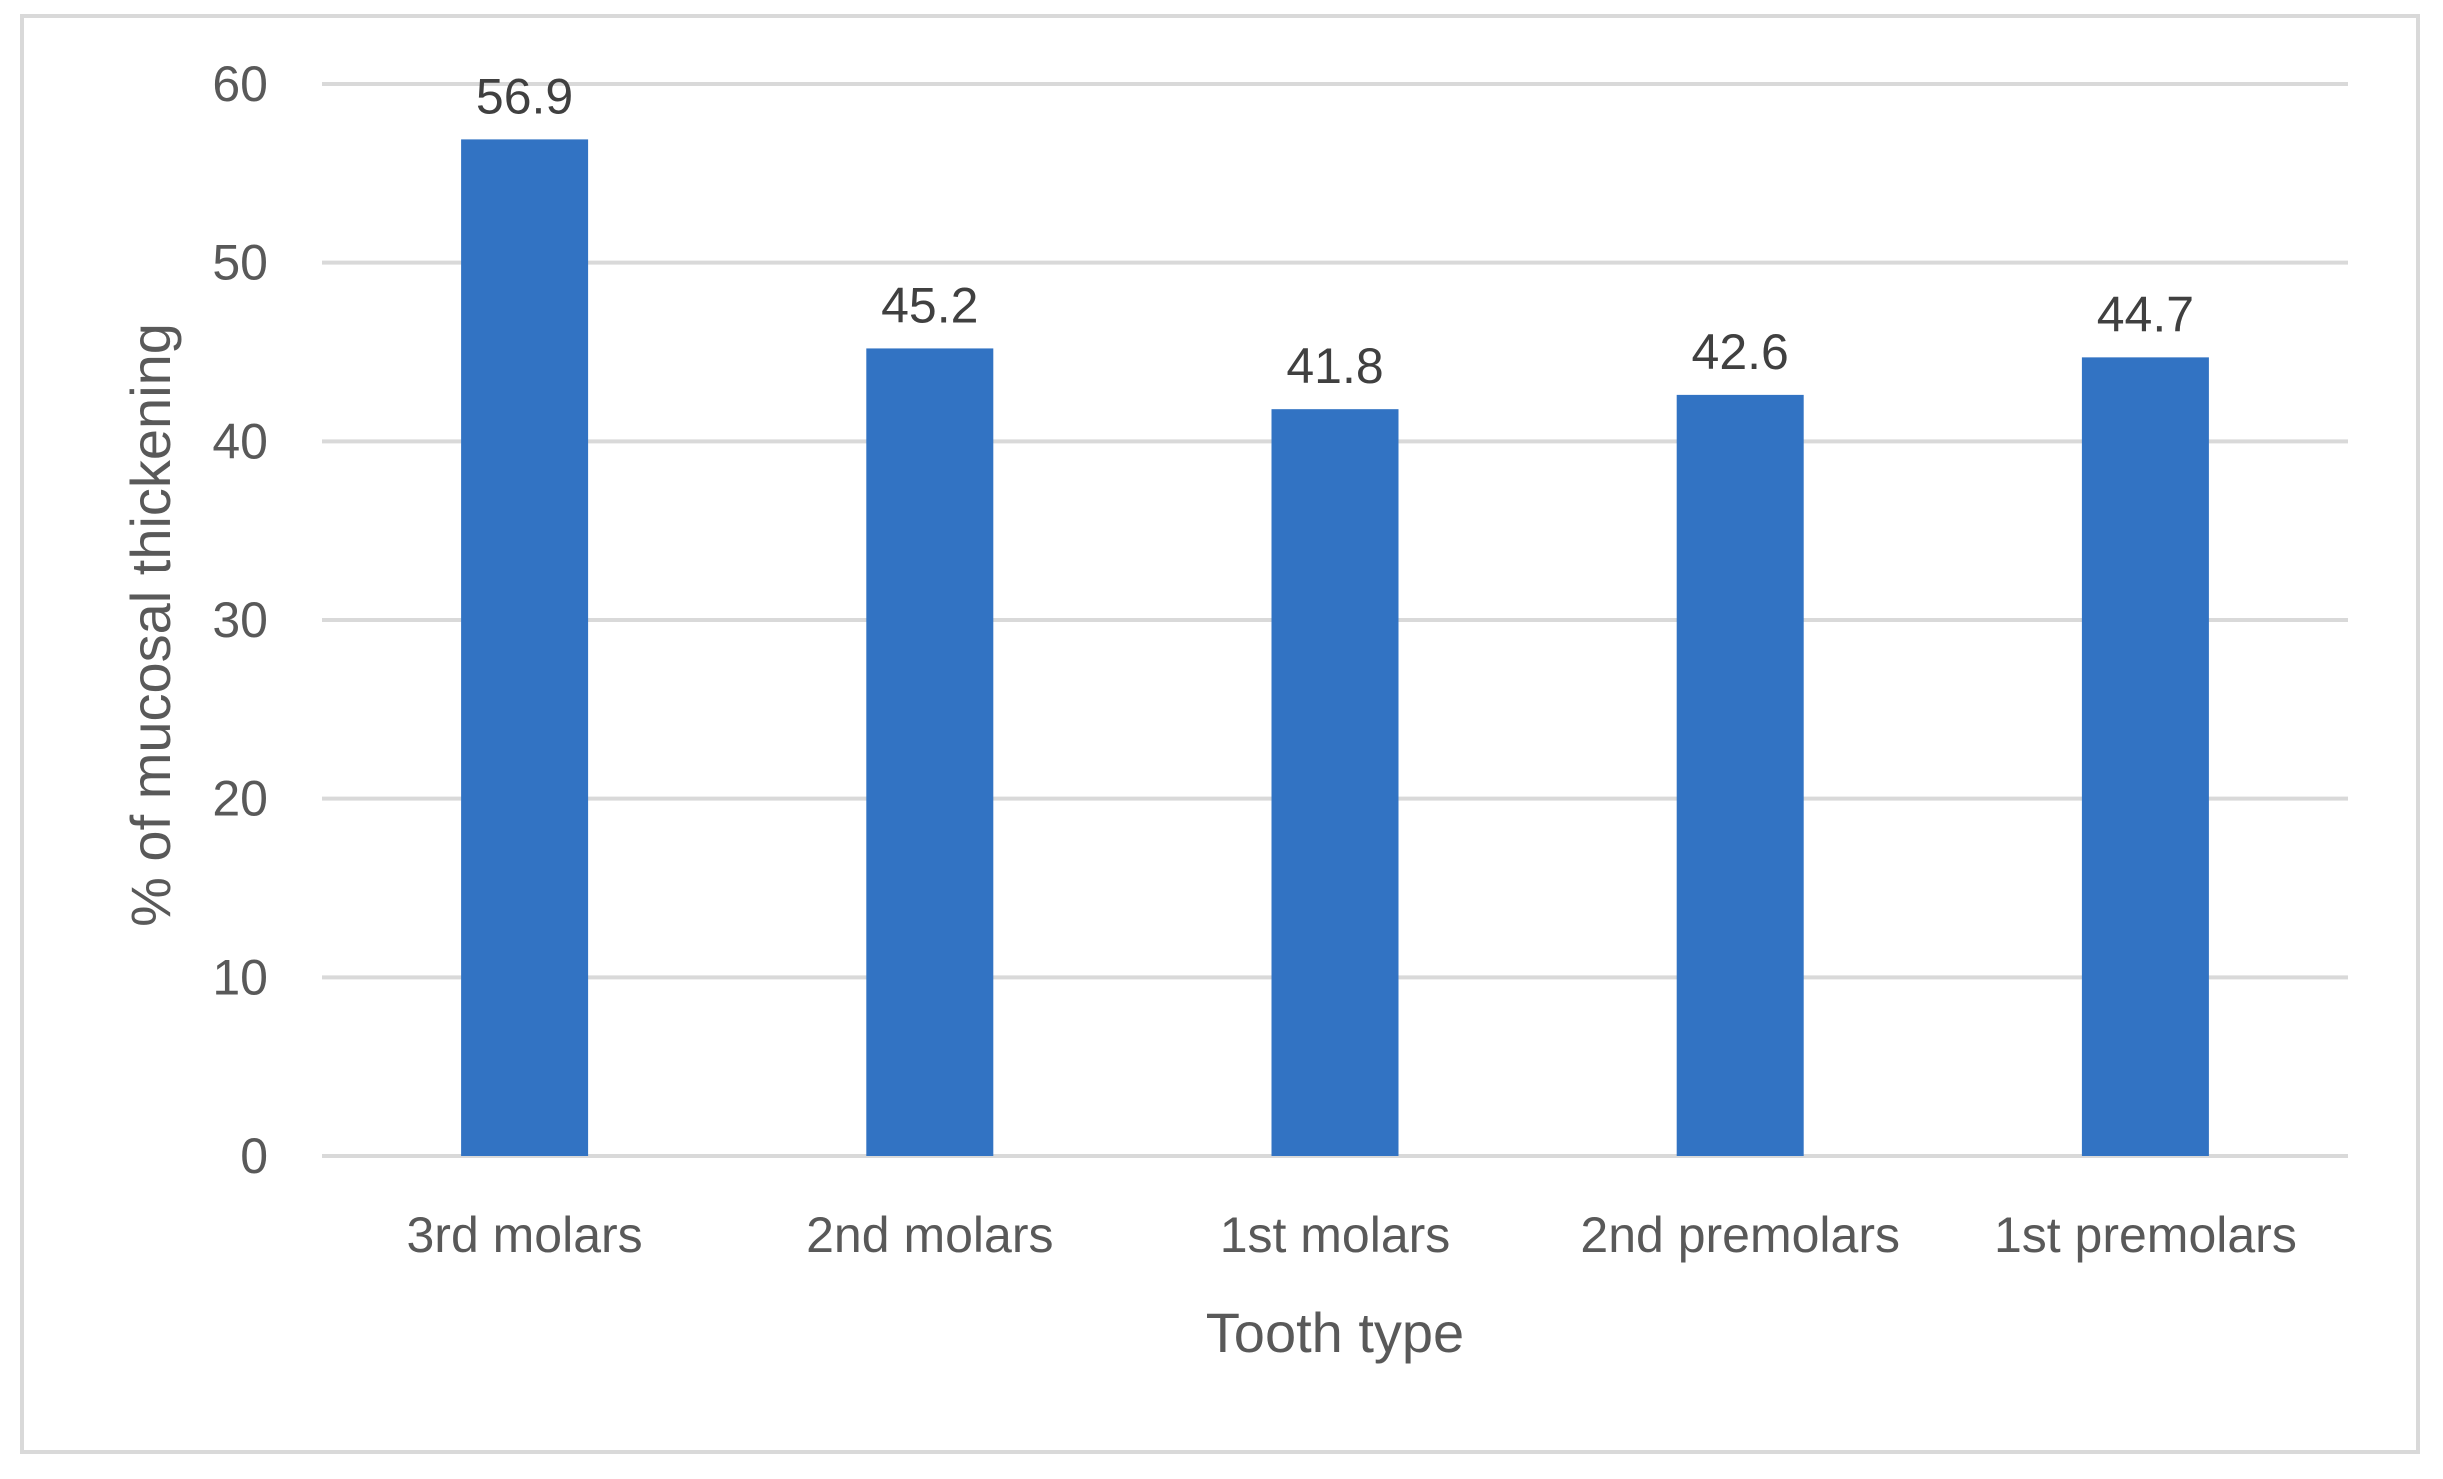 This screenshot has height=1479, width=2443. I want to click on bar-2nd-molars, so click(930, 752).